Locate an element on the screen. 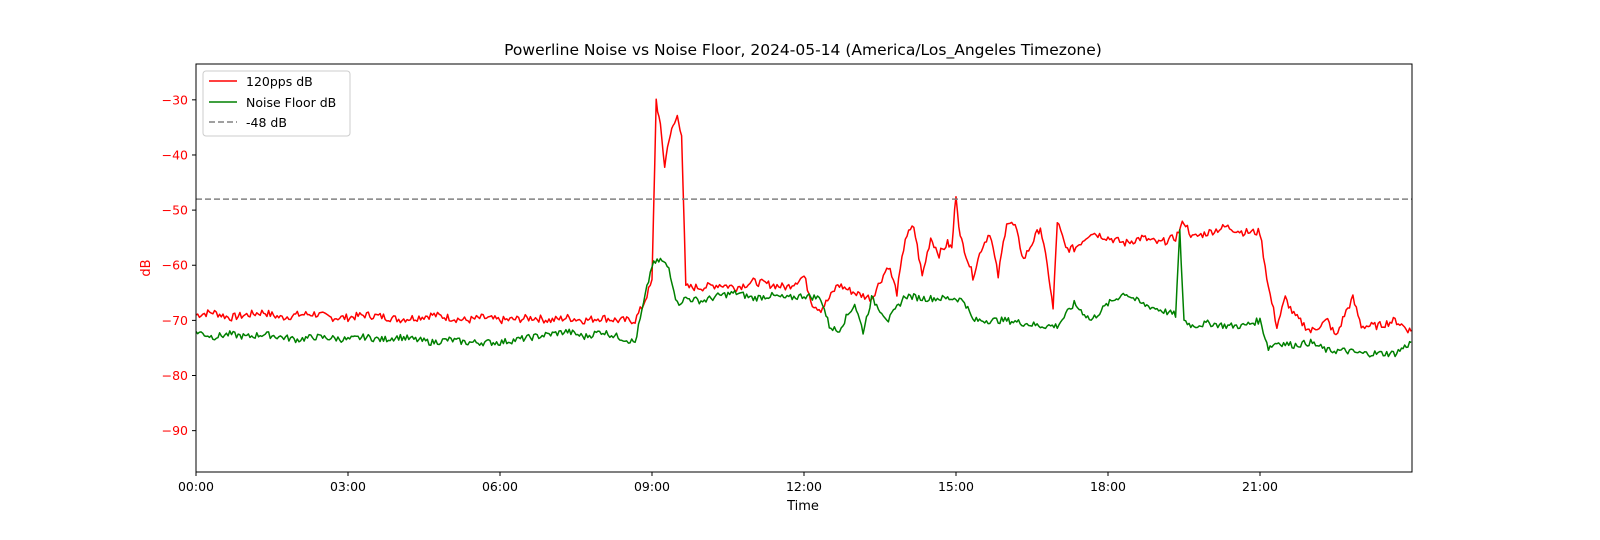 The height and width of the screenshot is (540, 1600). legend-box is located at coordinates (276, 103).